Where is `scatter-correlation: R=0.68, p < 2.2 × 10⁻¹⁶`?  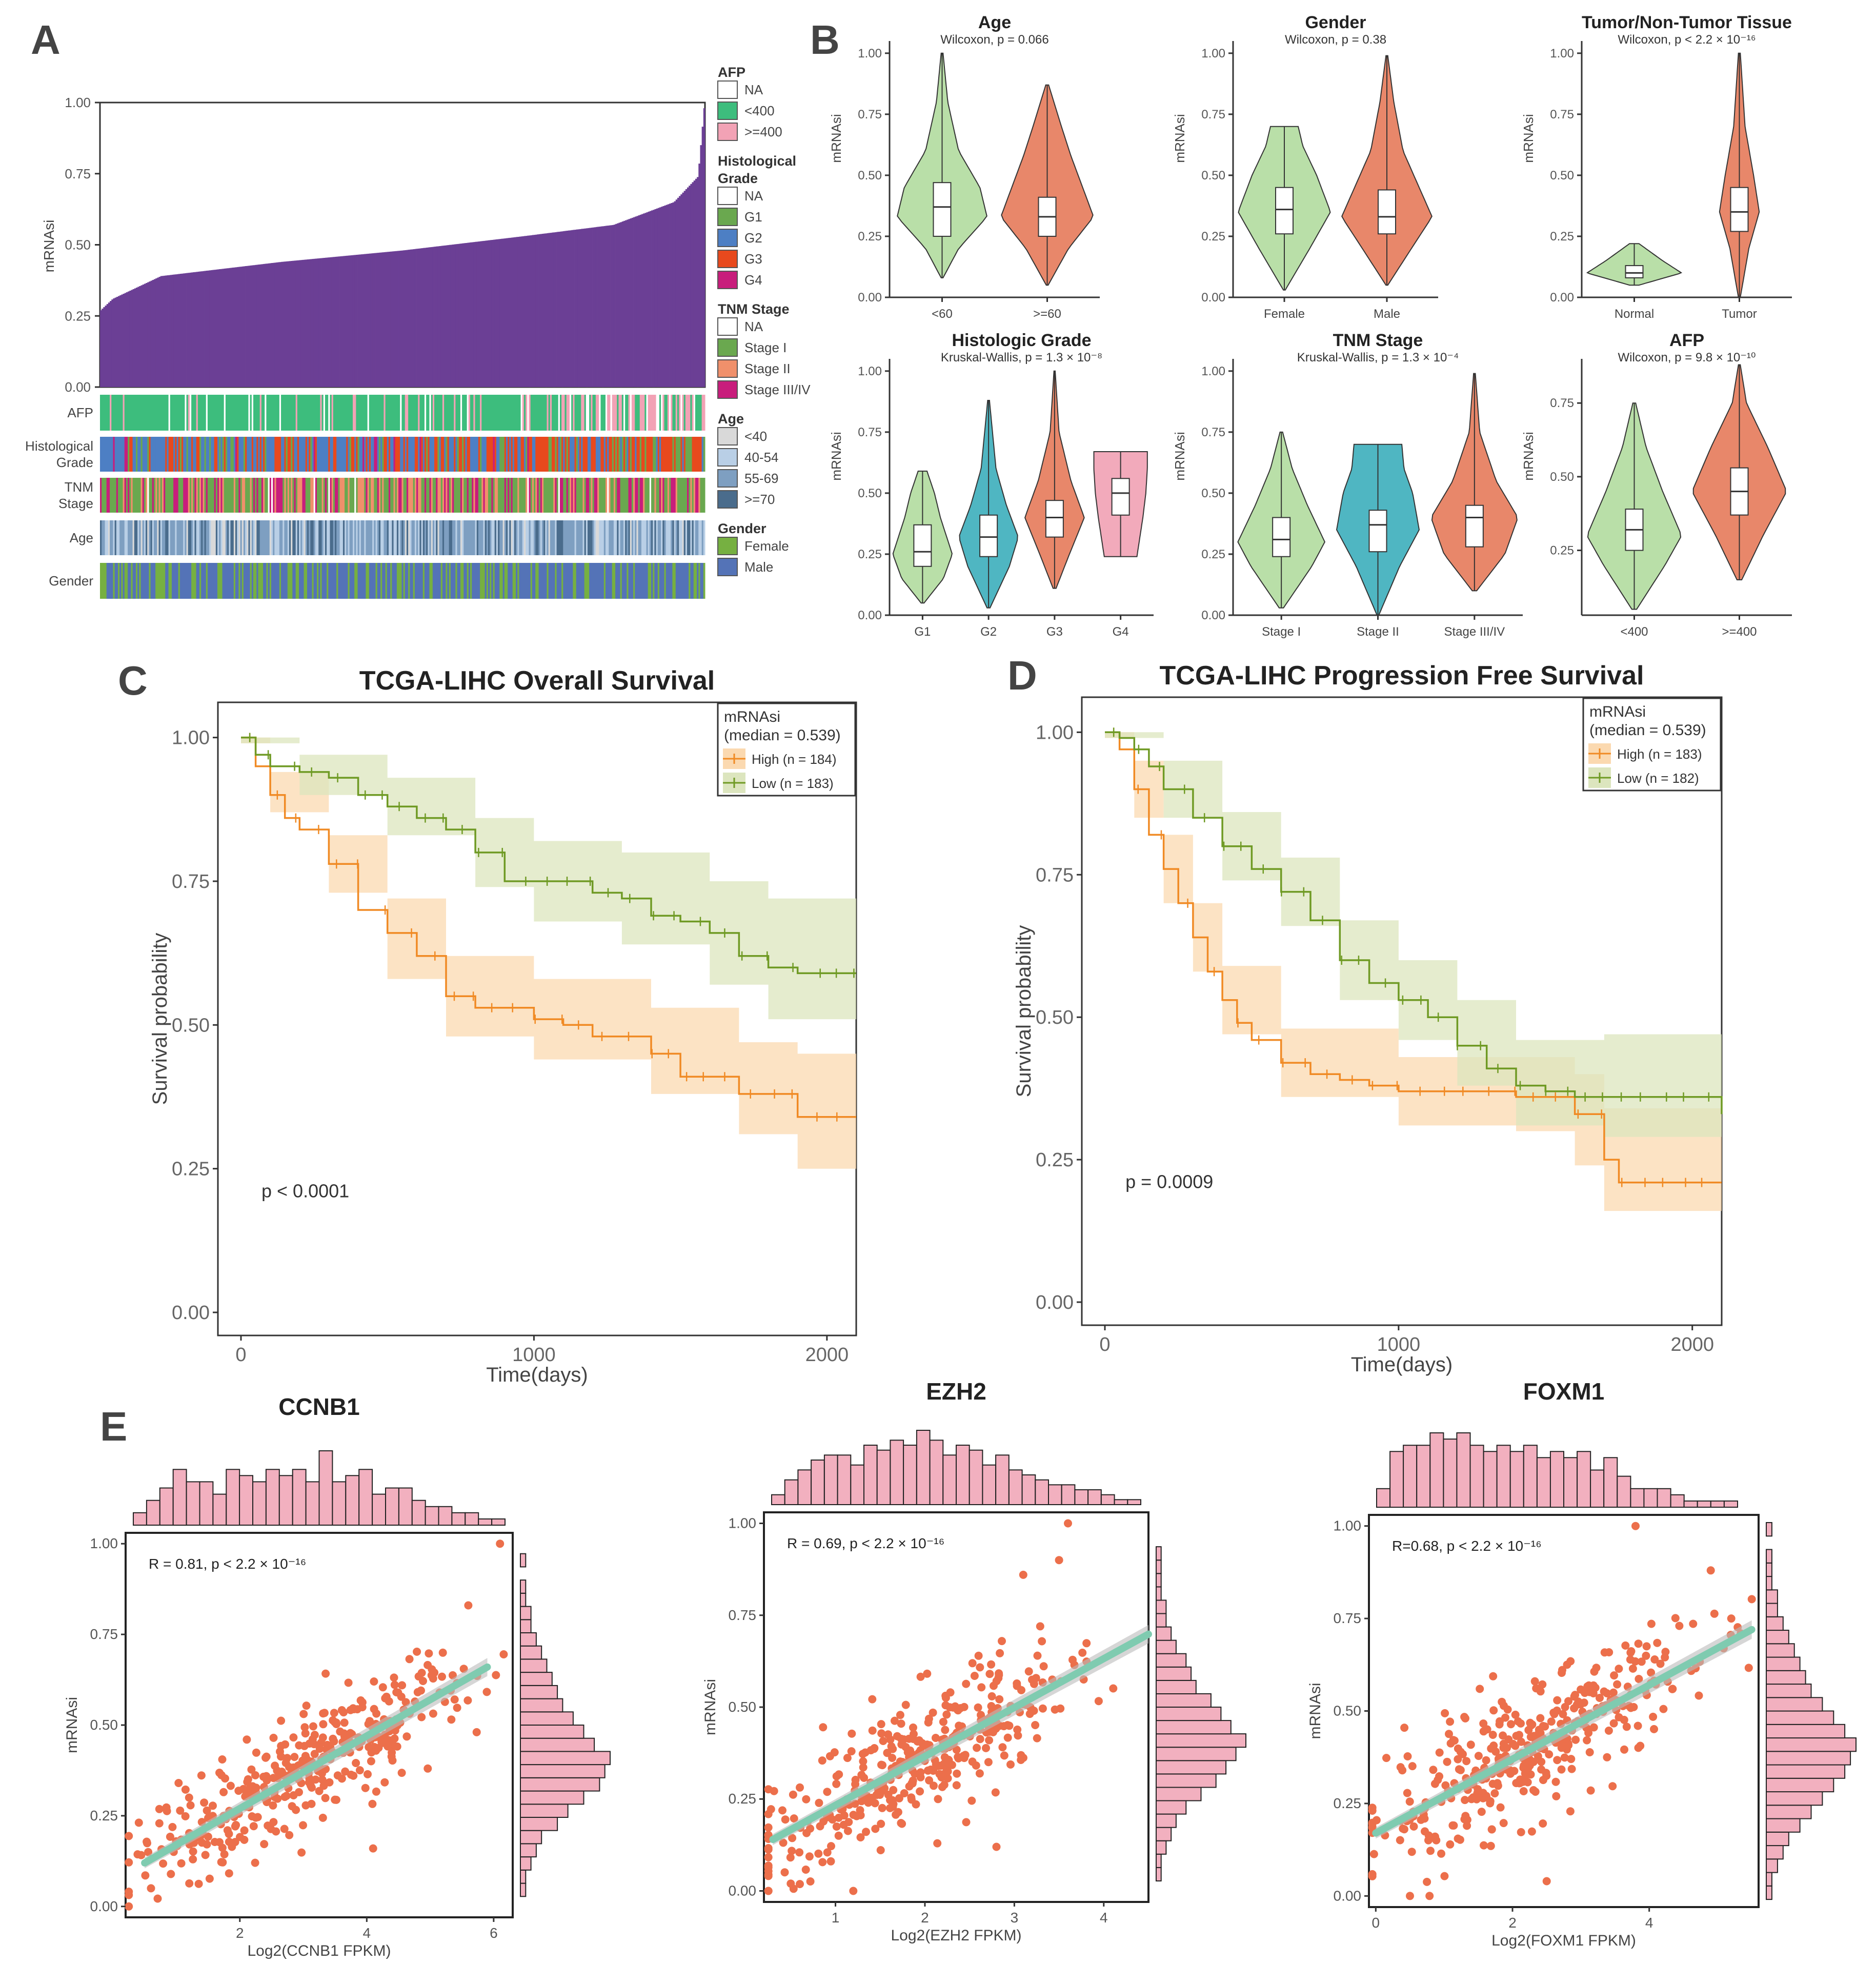 scatter-correlation: R=0.68, p < 2.2 × 10⁻¹⁶ is located at coordinates (1467, 1546).